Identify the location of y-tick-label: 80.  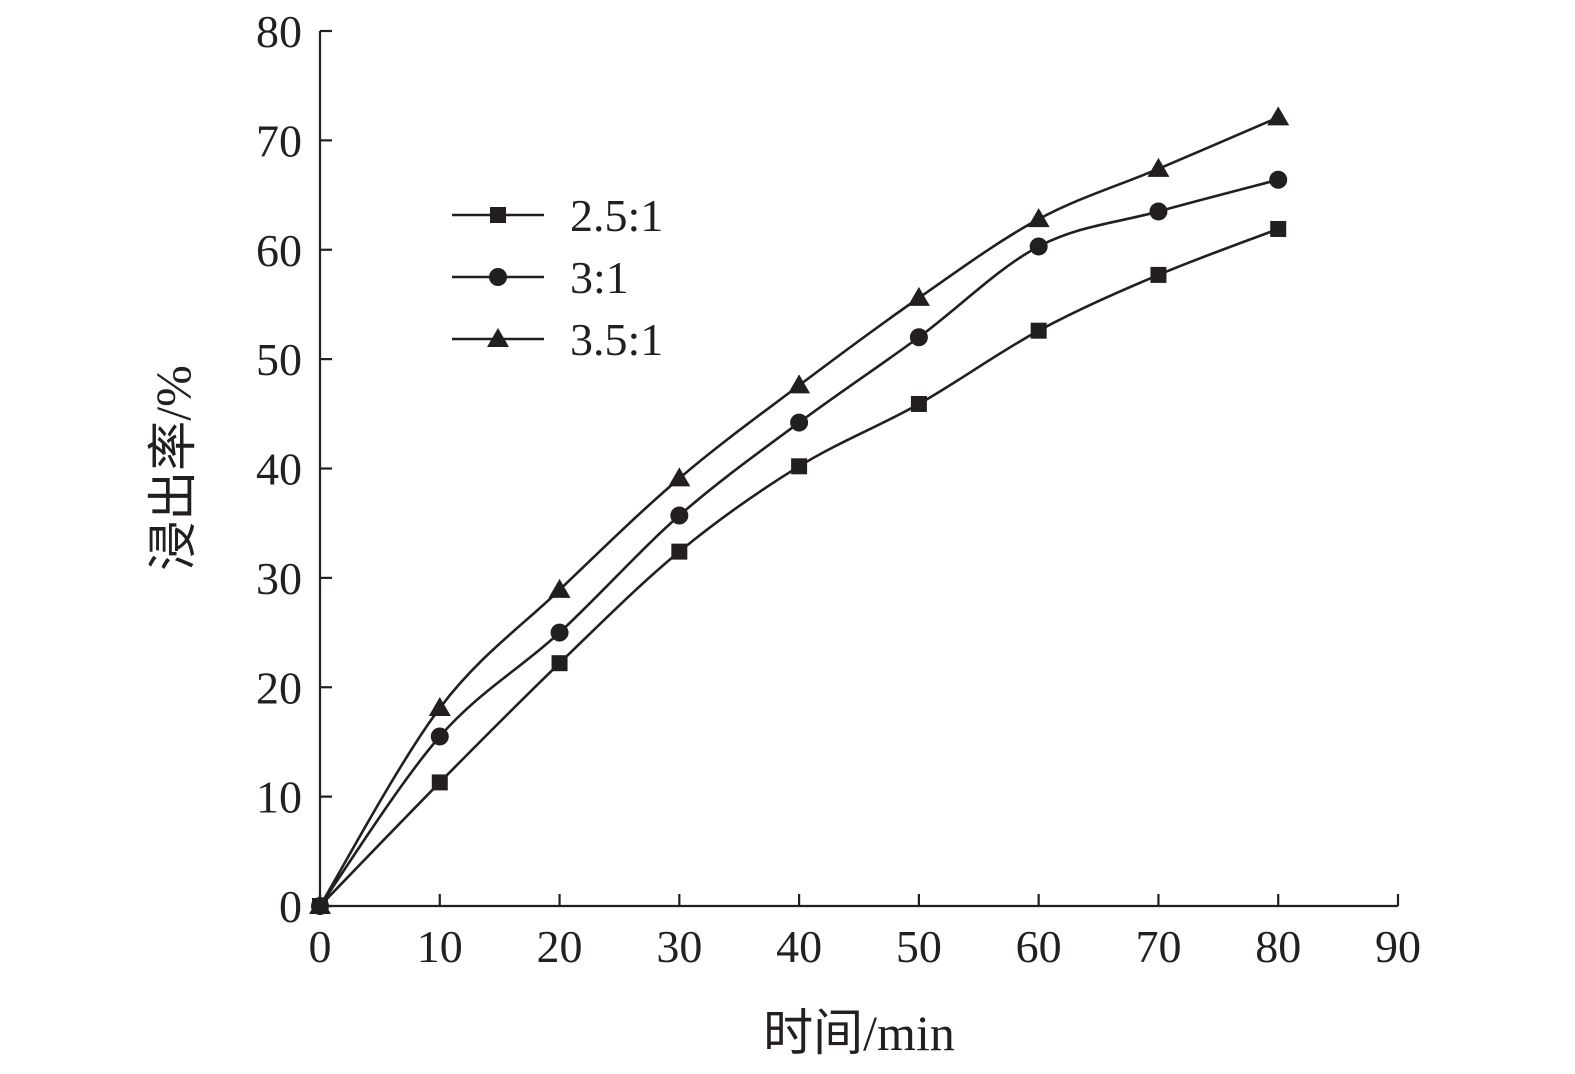
(279, 31).